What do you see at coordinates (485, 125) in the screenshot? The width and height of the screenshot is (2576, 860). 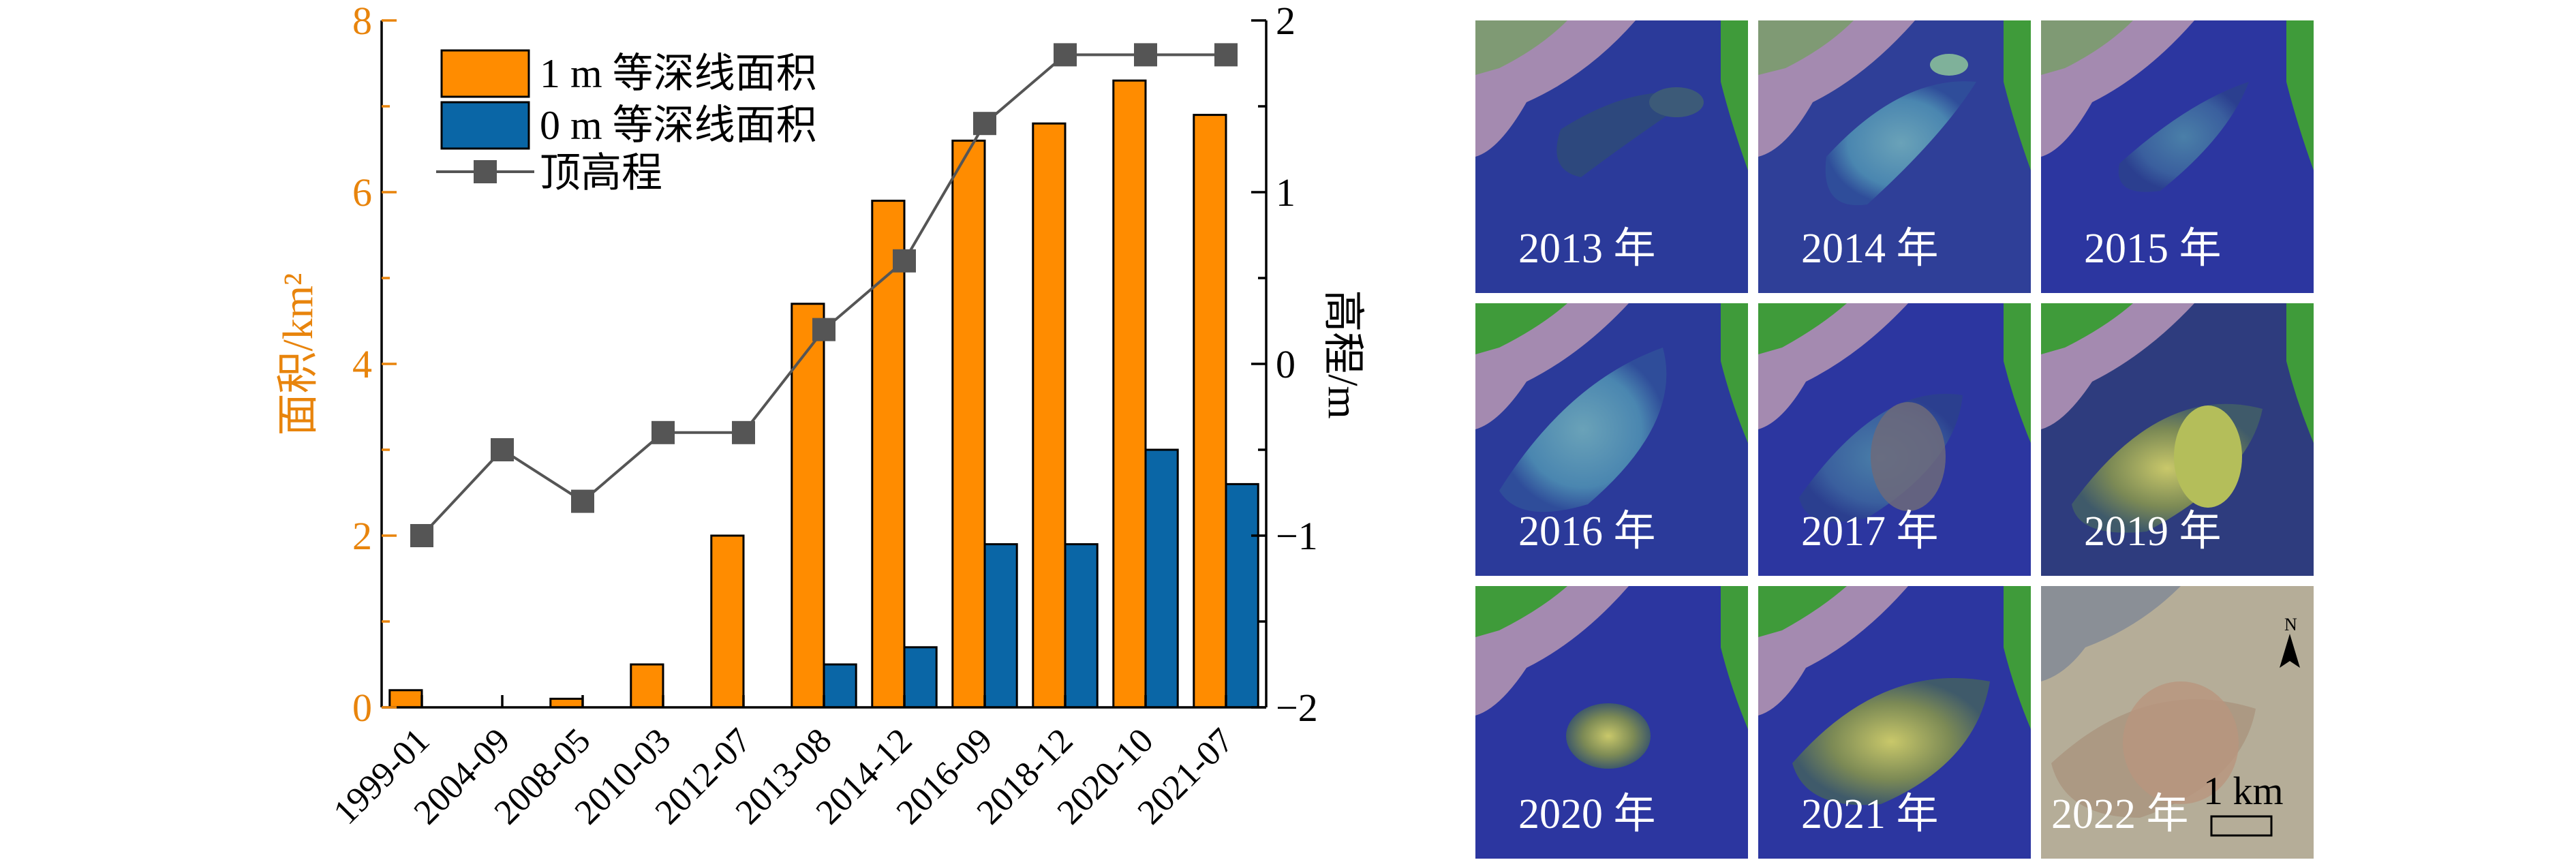 I see `legend-swatch-0m` at bounding box center [485, 125].